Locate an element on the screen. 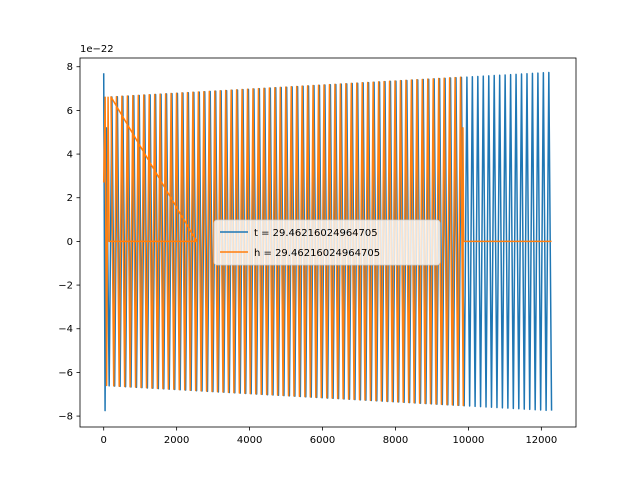 This screenshot has width=640, height=480. y-tick-label: −4 is located at coordinates (65, 329).